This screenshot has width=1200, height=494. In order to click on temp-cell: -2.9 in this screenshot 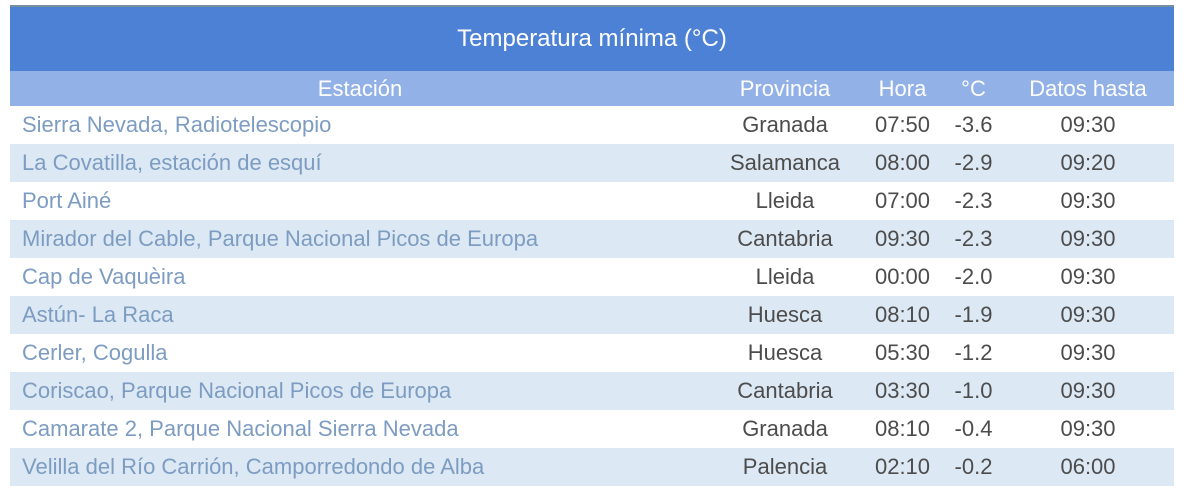, I will do `click(973, 162)`.